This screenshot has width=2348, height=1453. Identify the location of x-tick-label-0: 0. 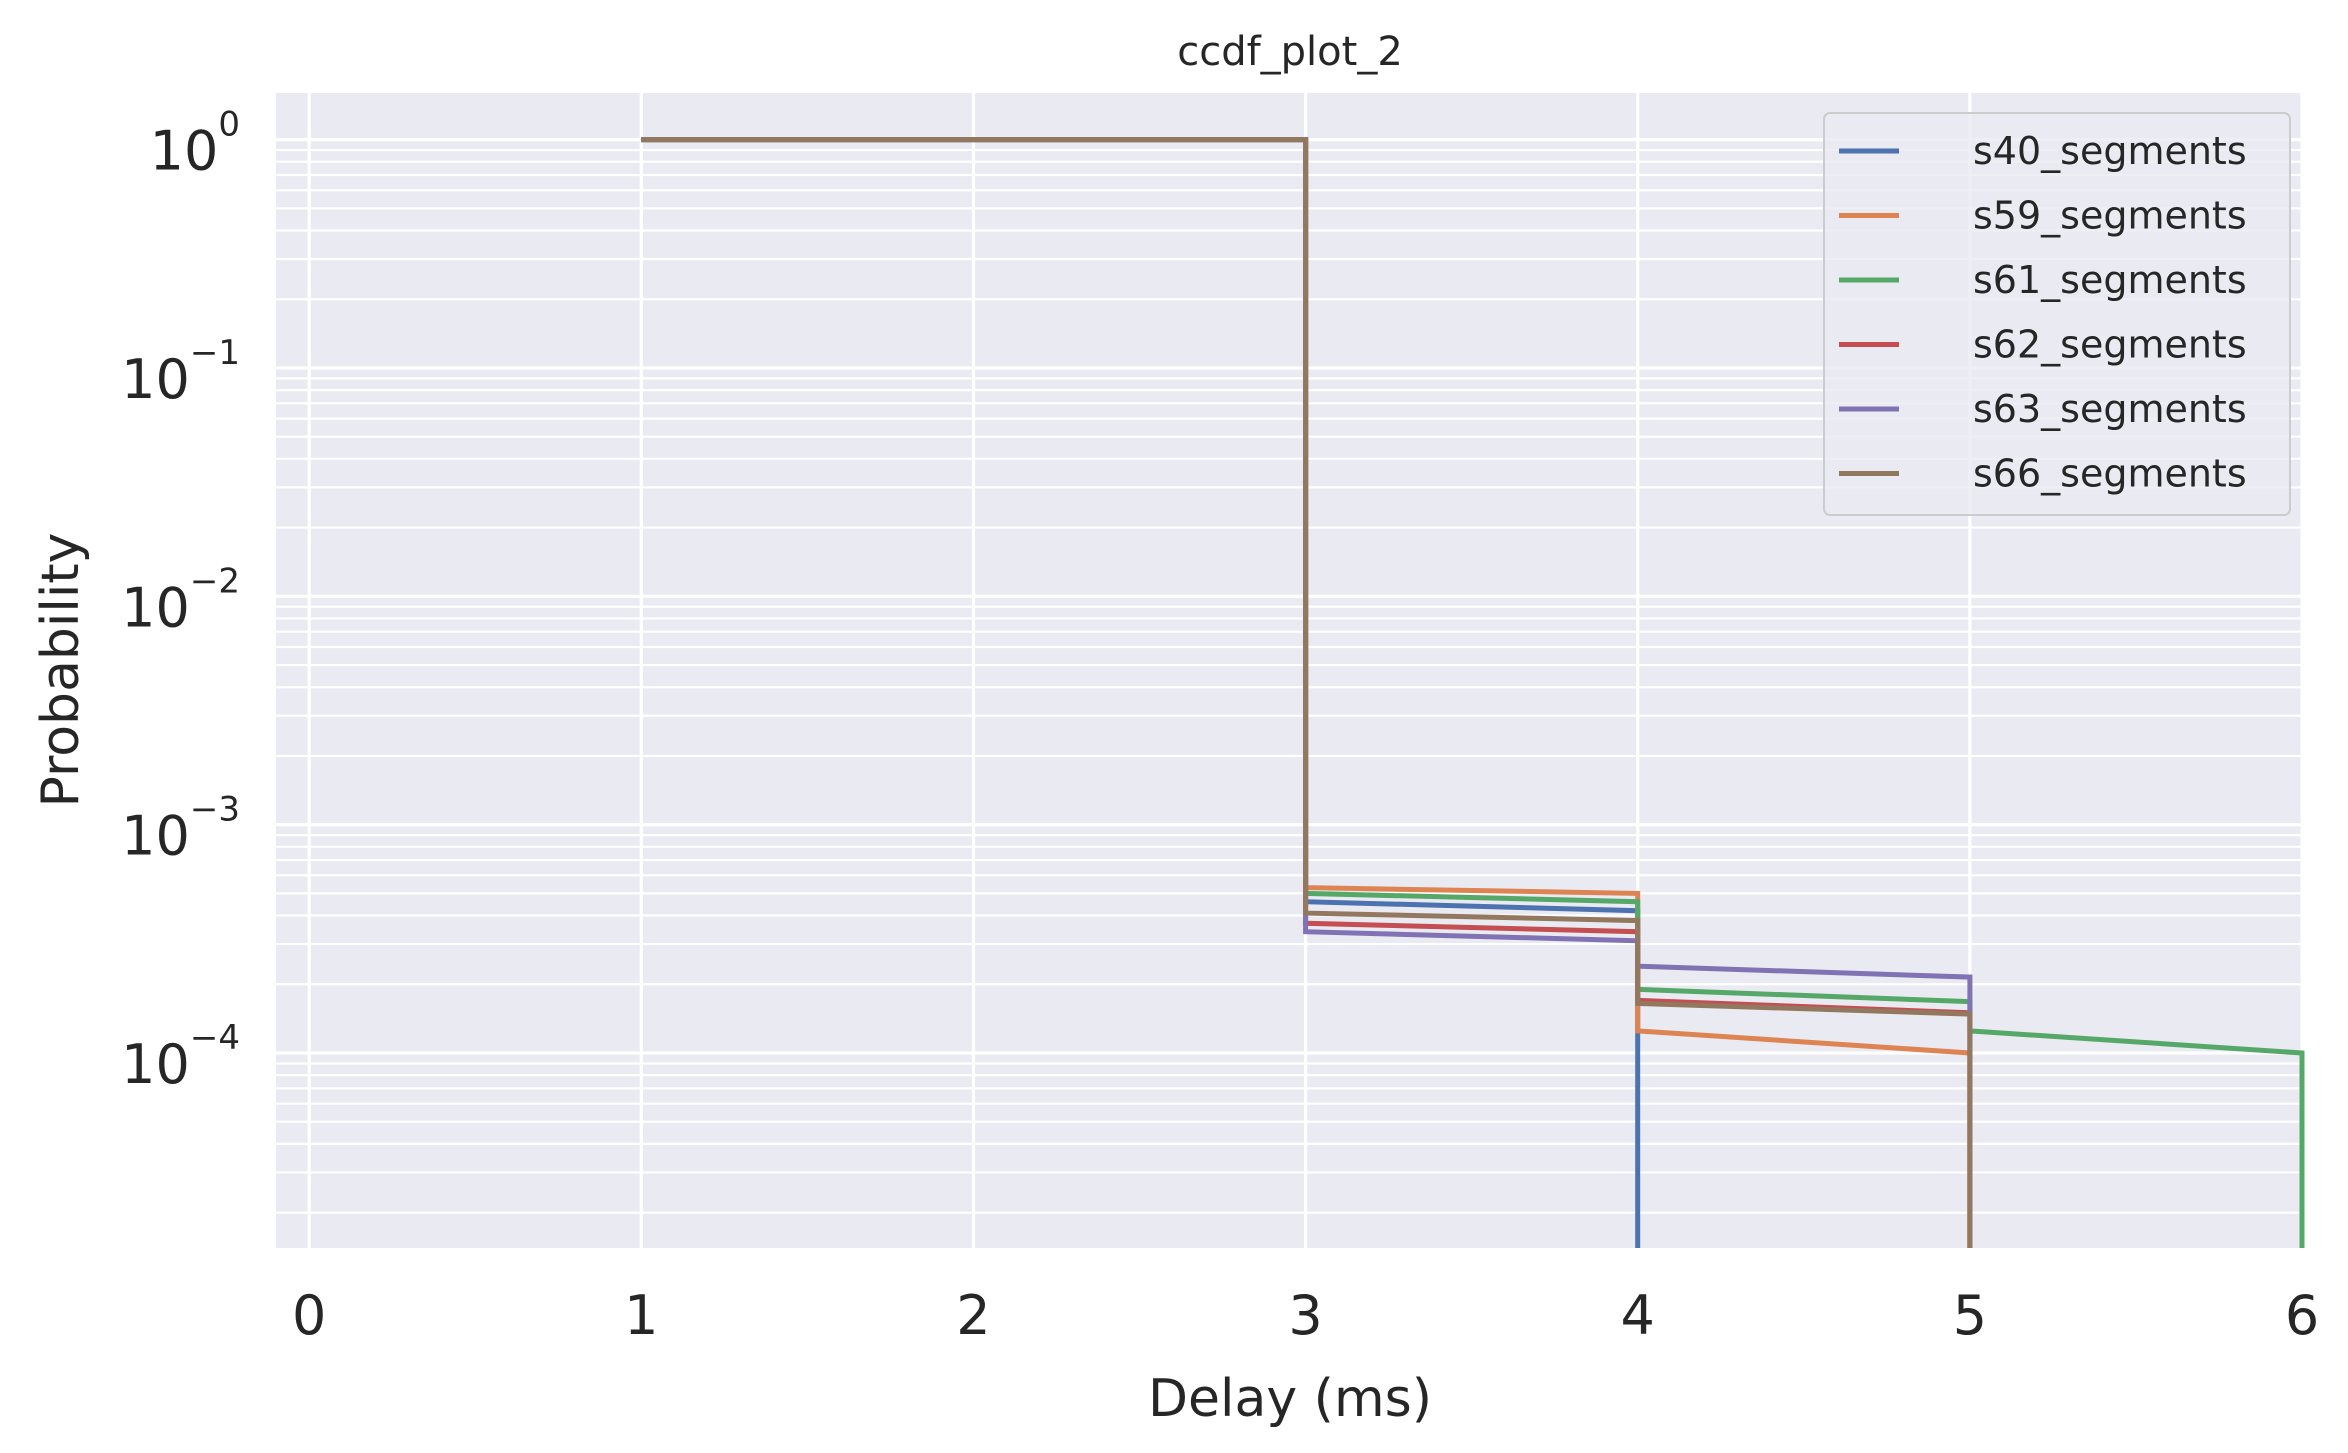
(309, 1315).